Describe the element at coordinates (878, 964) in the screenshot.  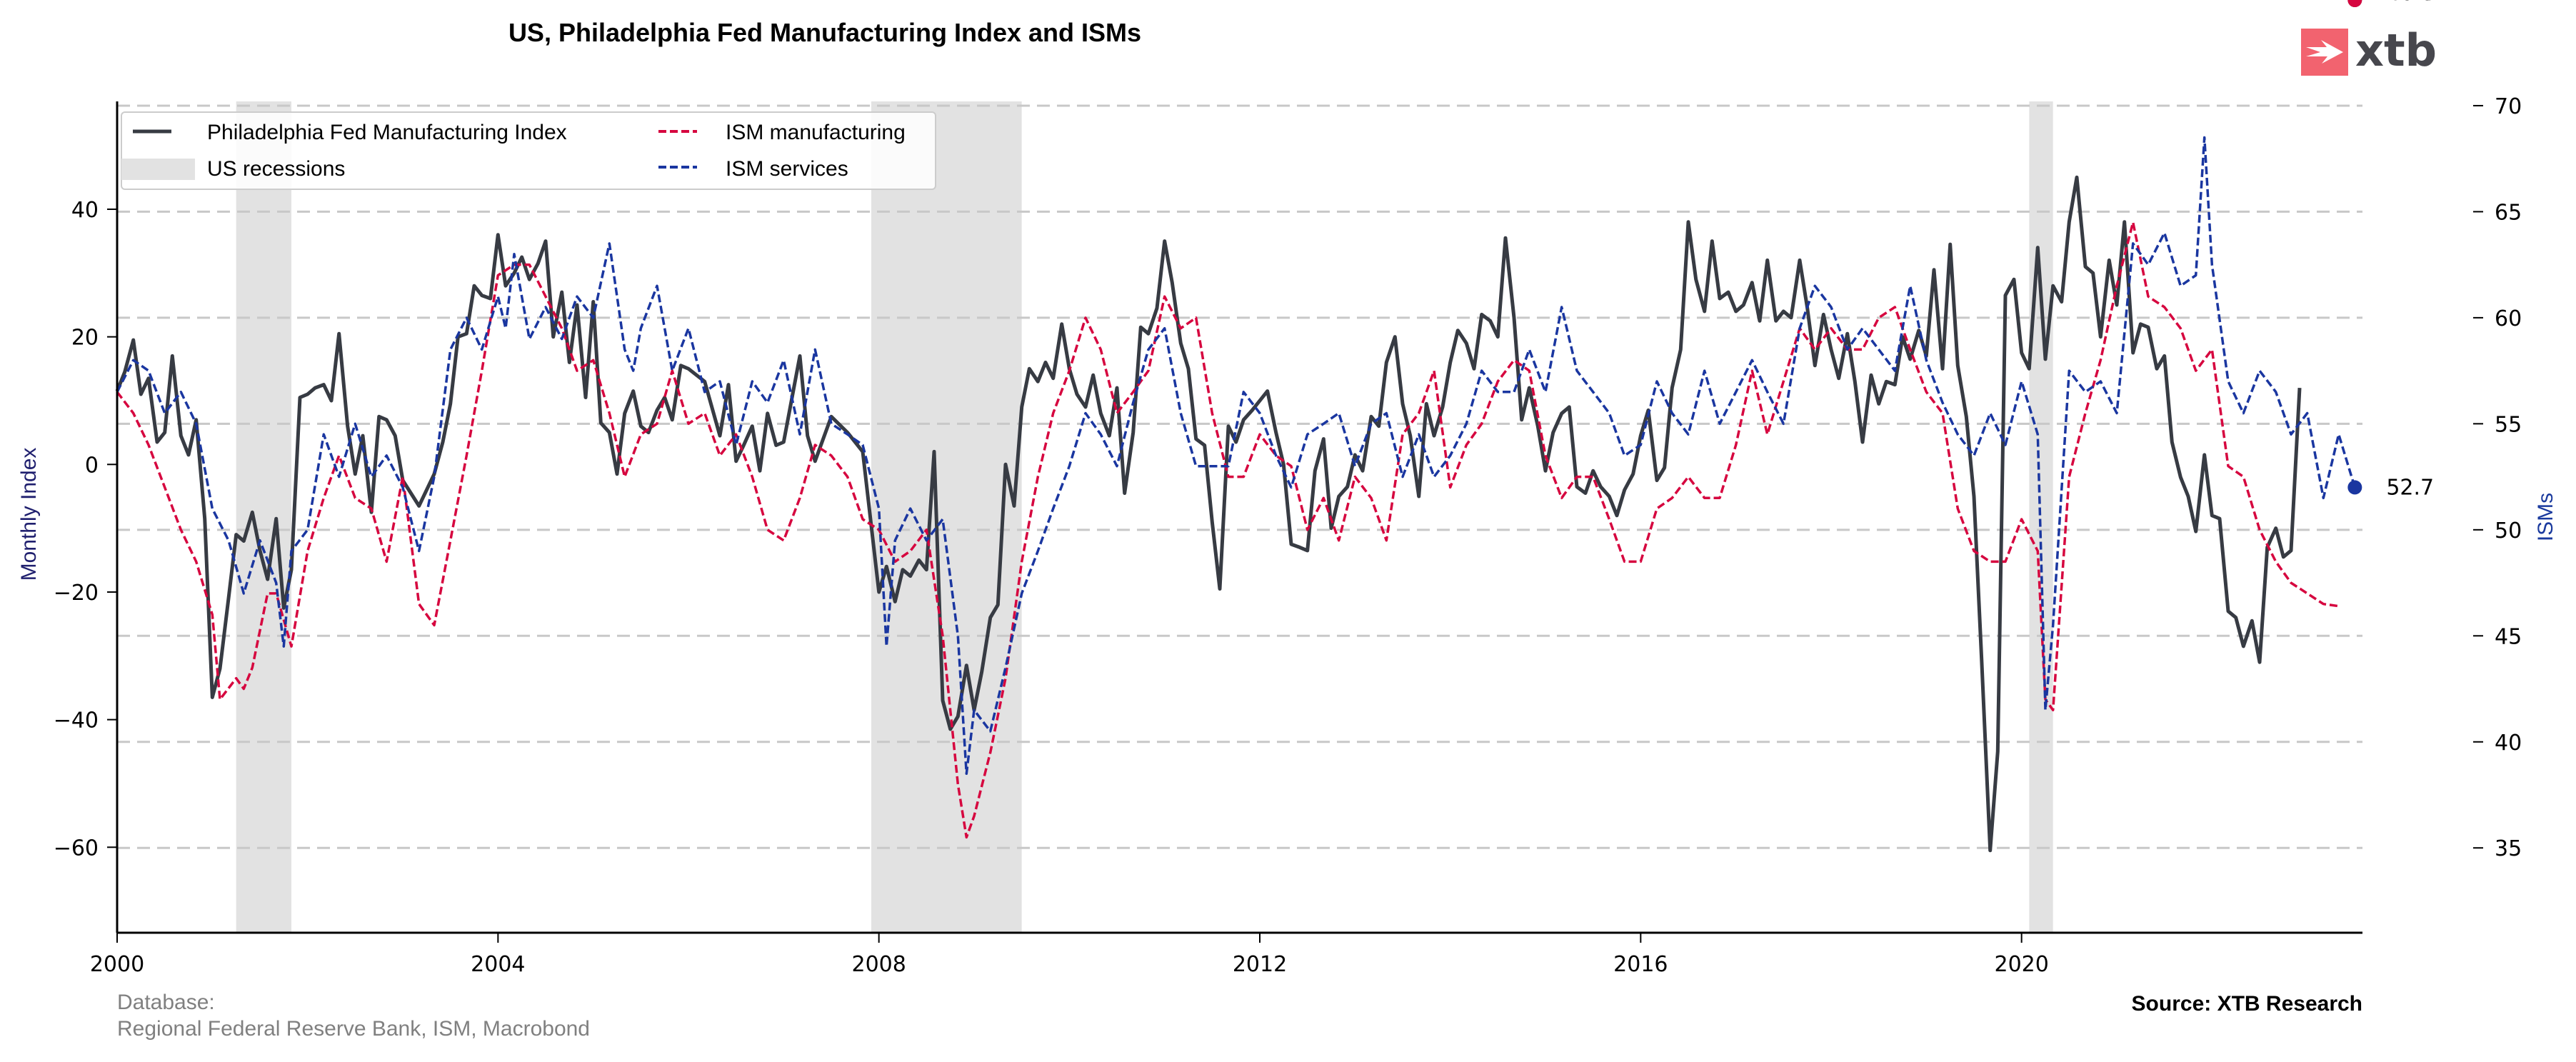
I see `x-tick-label-2008: 2008` at that location.